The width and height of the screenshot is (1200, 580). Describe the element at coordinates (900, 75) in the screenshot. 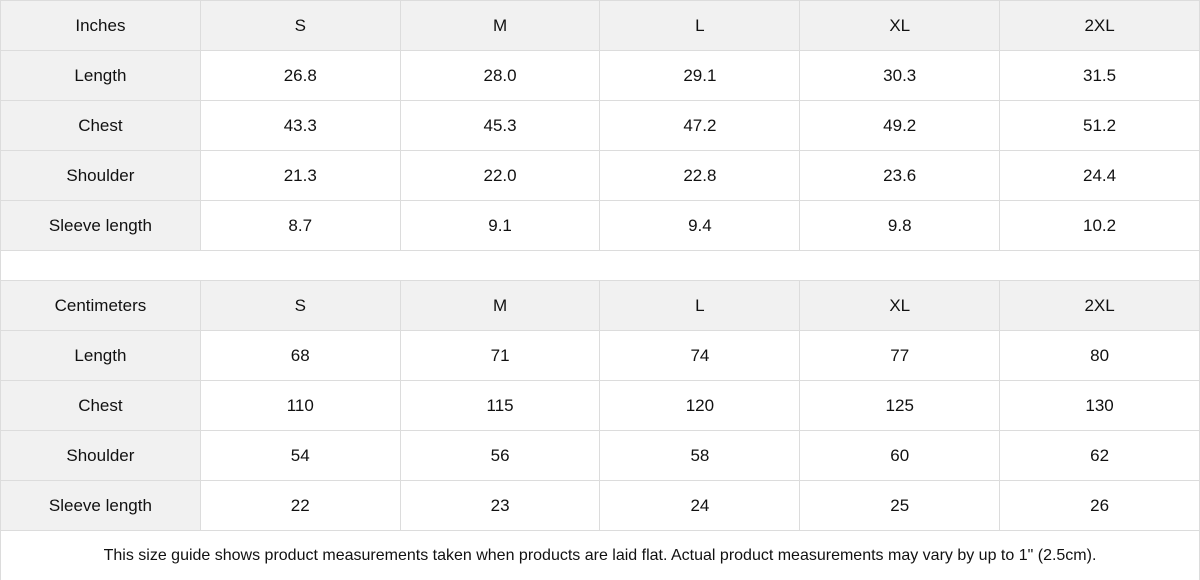

I see `measurement-value: 30.3` at that location.